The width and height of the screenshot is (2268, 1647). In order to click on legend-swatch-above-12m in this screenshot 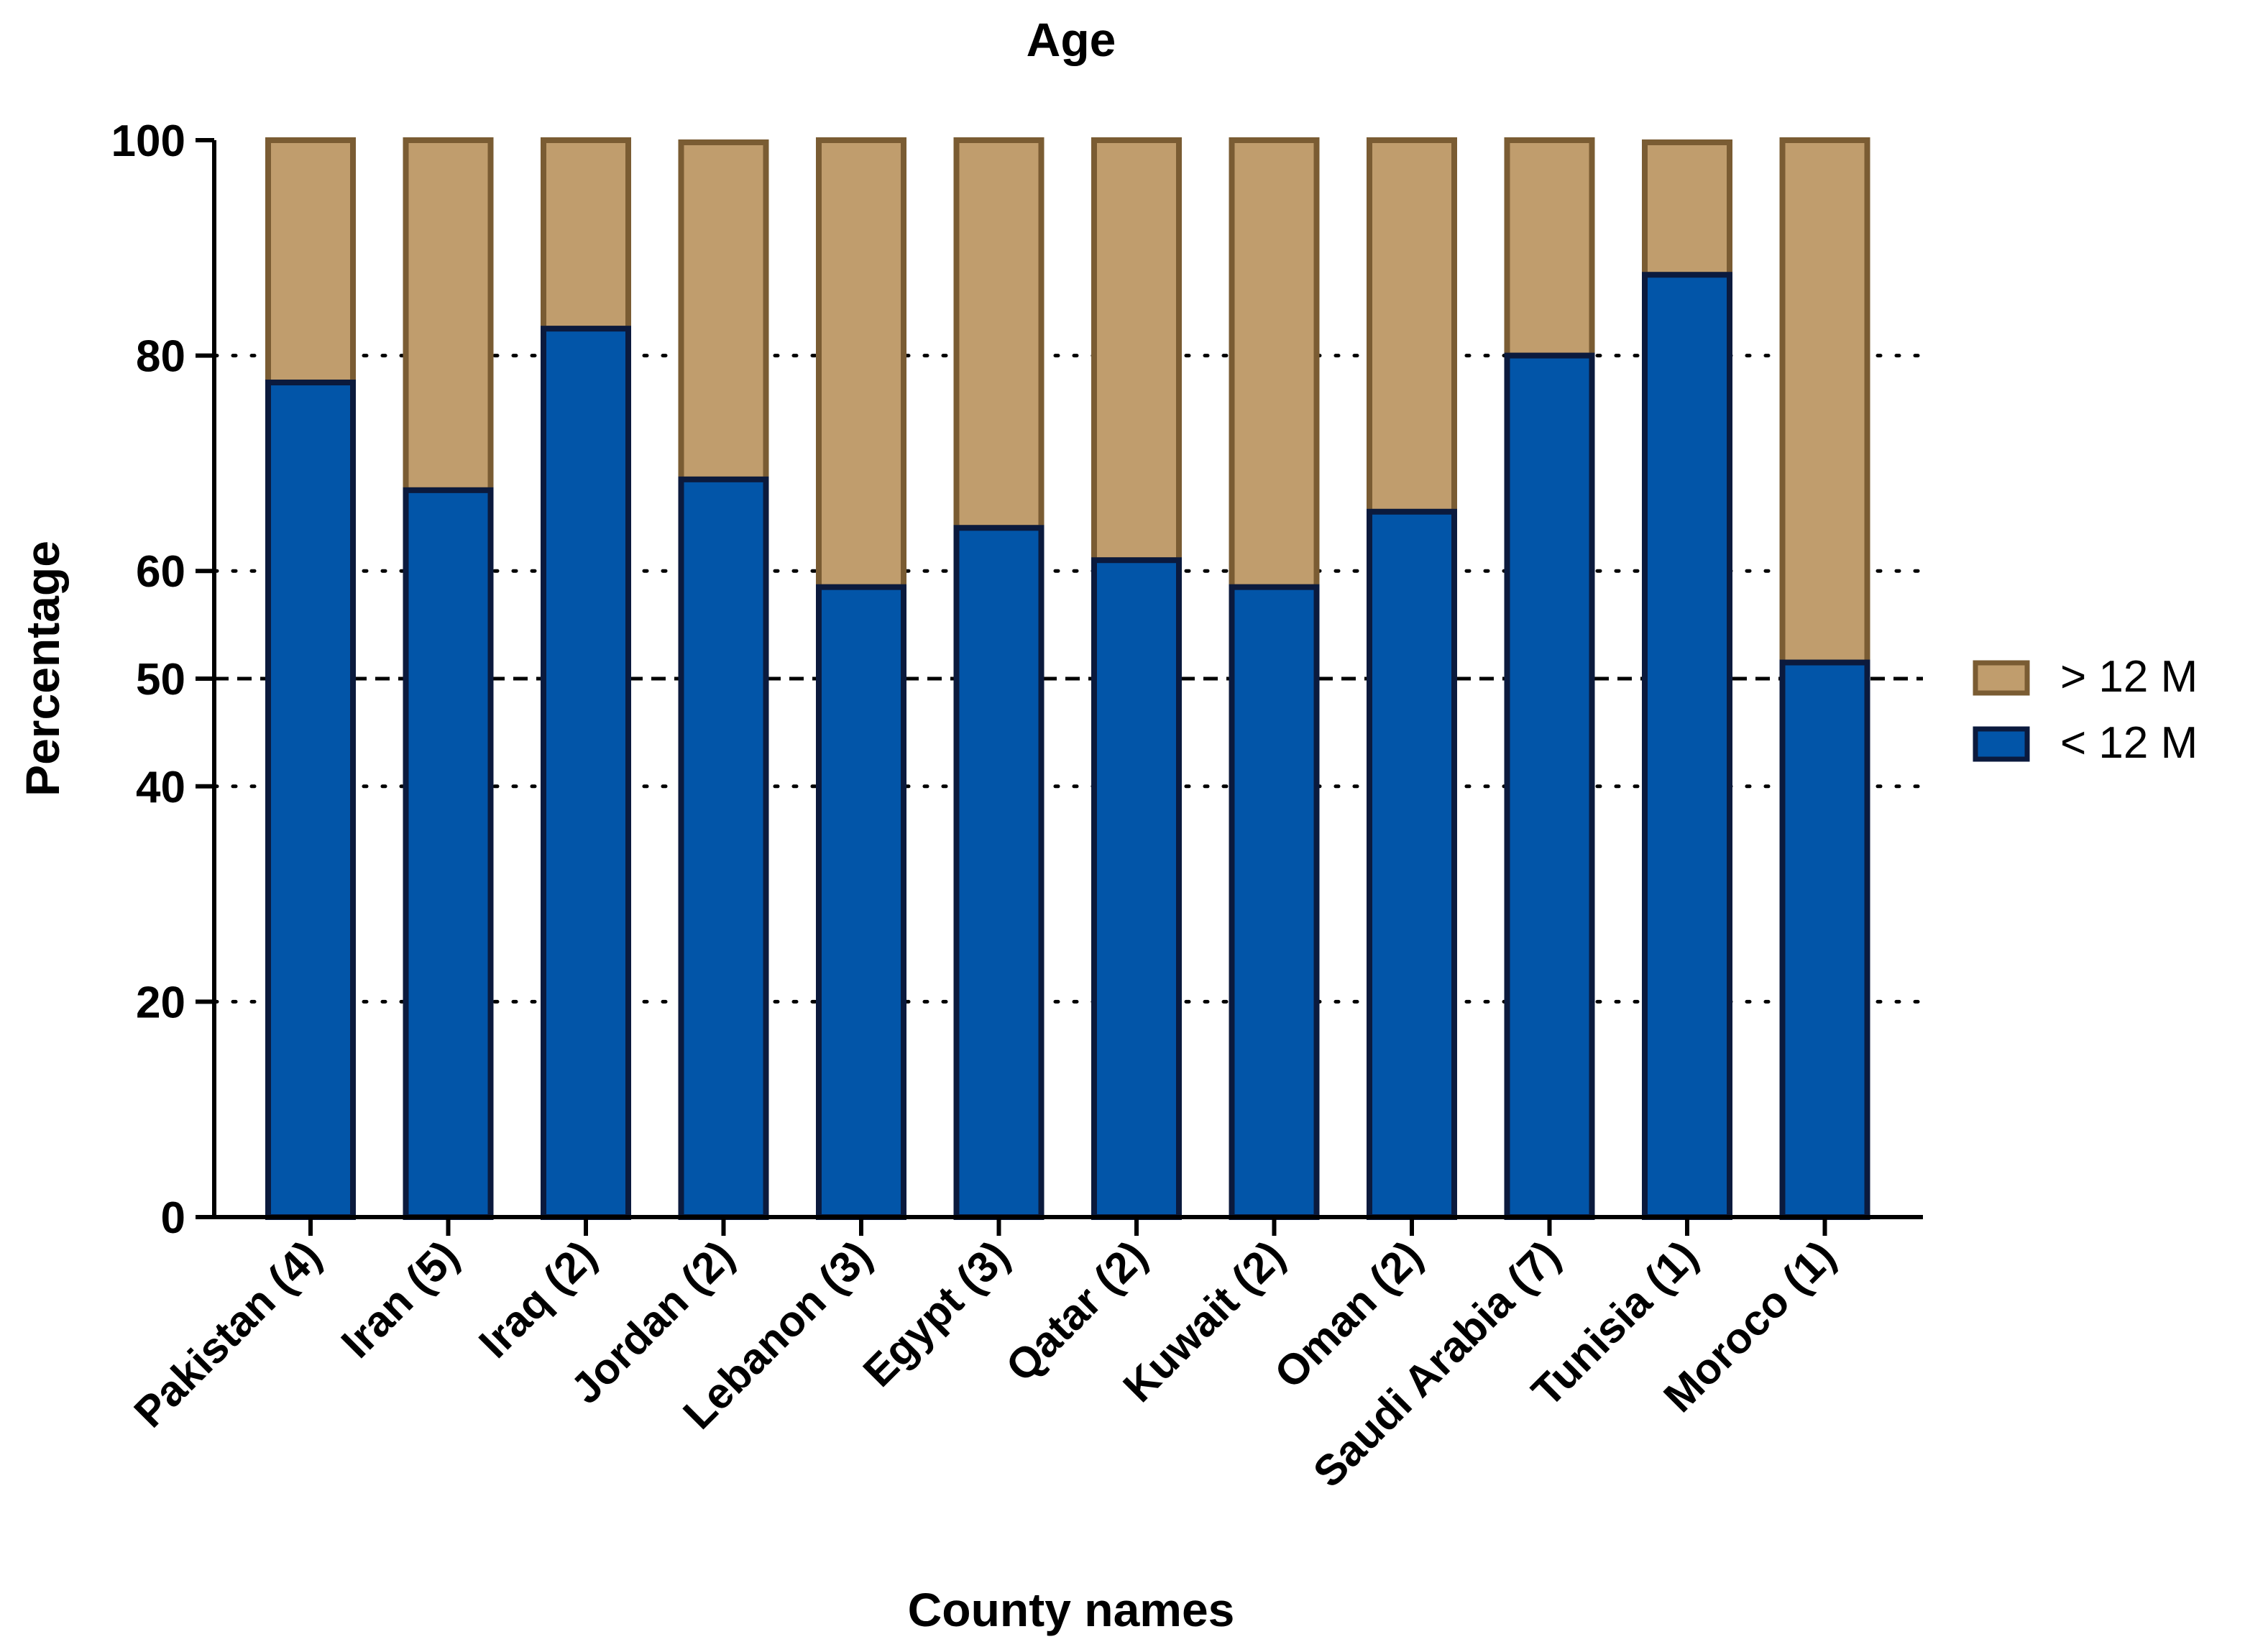, I will do `click(2001, 678)`.